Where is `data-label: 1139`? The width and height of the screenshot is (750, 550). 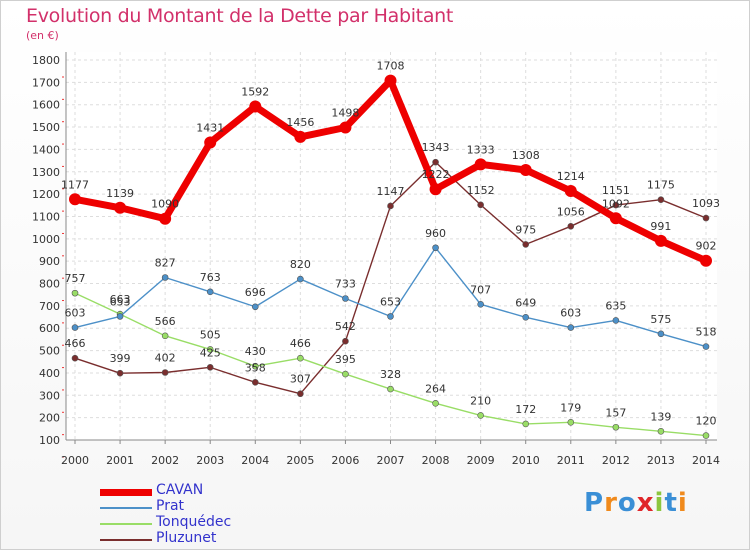 data-label: 1139 is located at coordinates (120, 193).